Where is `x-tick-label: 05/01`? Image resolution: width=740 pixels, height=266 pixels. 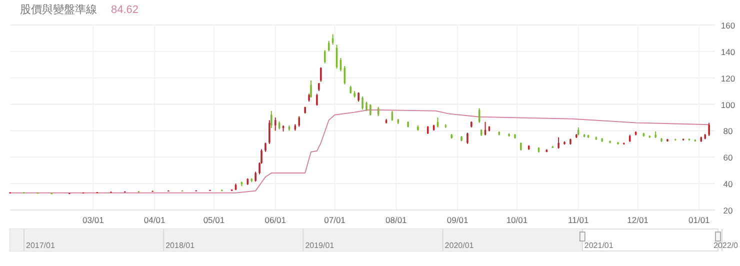
x-tick-label: 05/01 is located at coordinates (214, 220).